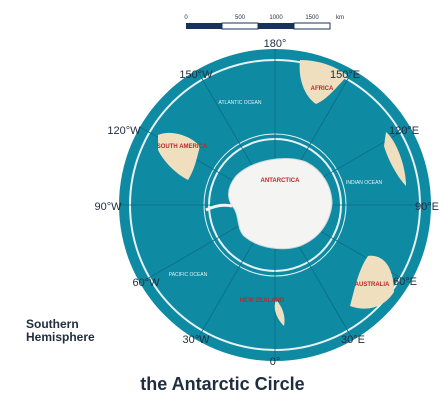 The image size is (445, 402). What do you see at coordinates (275, 44) in the screenshot?
I see `longitude-label: 180°` at bounding box center [275, 44].